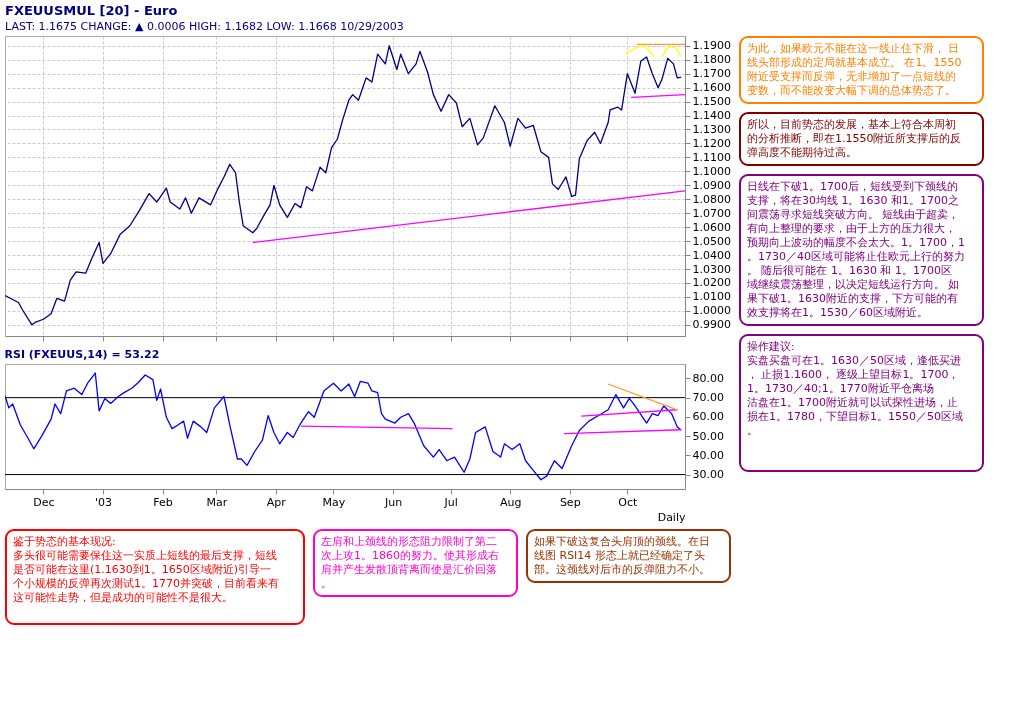 Image resolution: width=1025 pixels, height=706 pixels. Describe the element at coordinates (711, 157) in the screenshot. I see `y-tick-label: 1.1100` at that location.